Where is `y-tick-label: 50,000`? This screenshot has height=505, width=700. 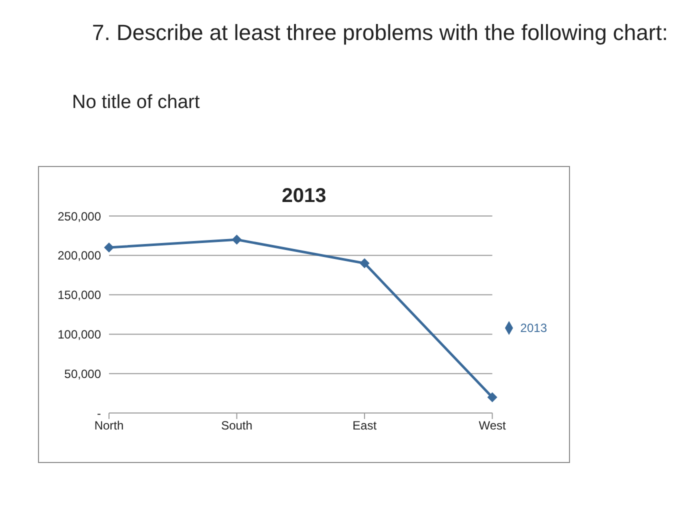
y-tick-label: 50,000 is located at coordinates (83, 373).